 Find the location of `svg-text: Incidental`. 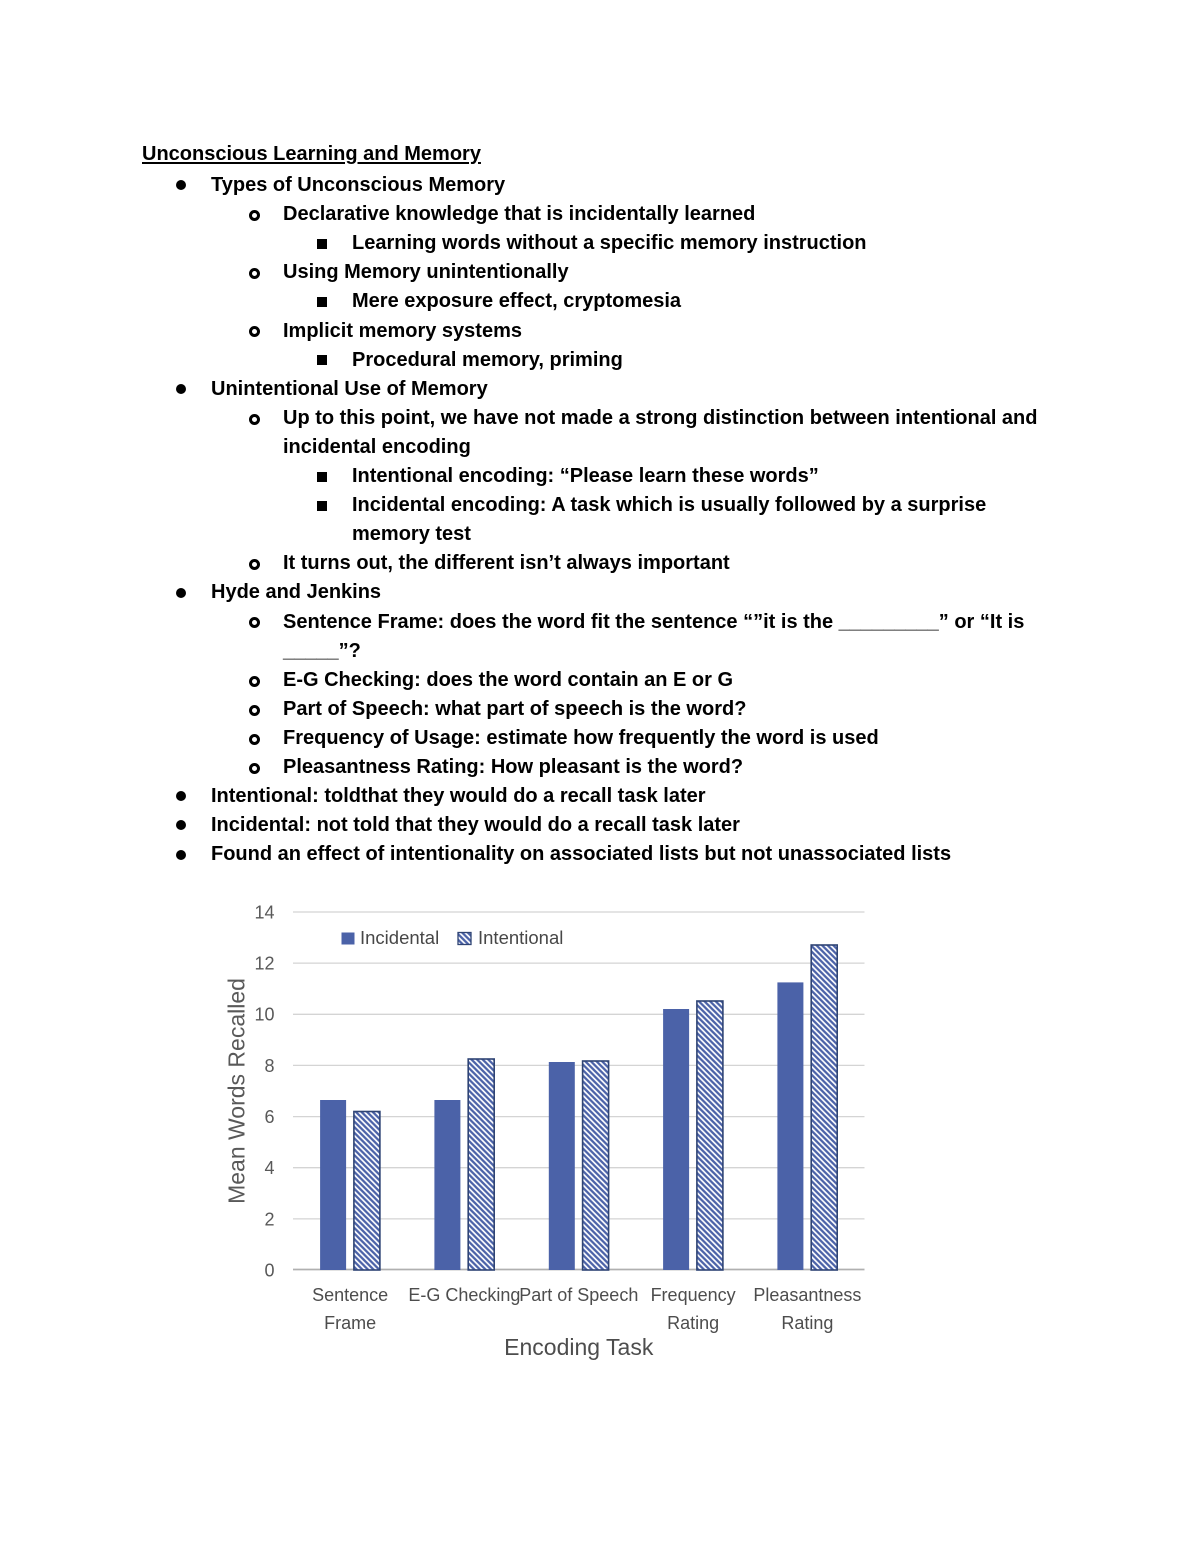

svg-text: Incidental is located at coordinates (399, 937).